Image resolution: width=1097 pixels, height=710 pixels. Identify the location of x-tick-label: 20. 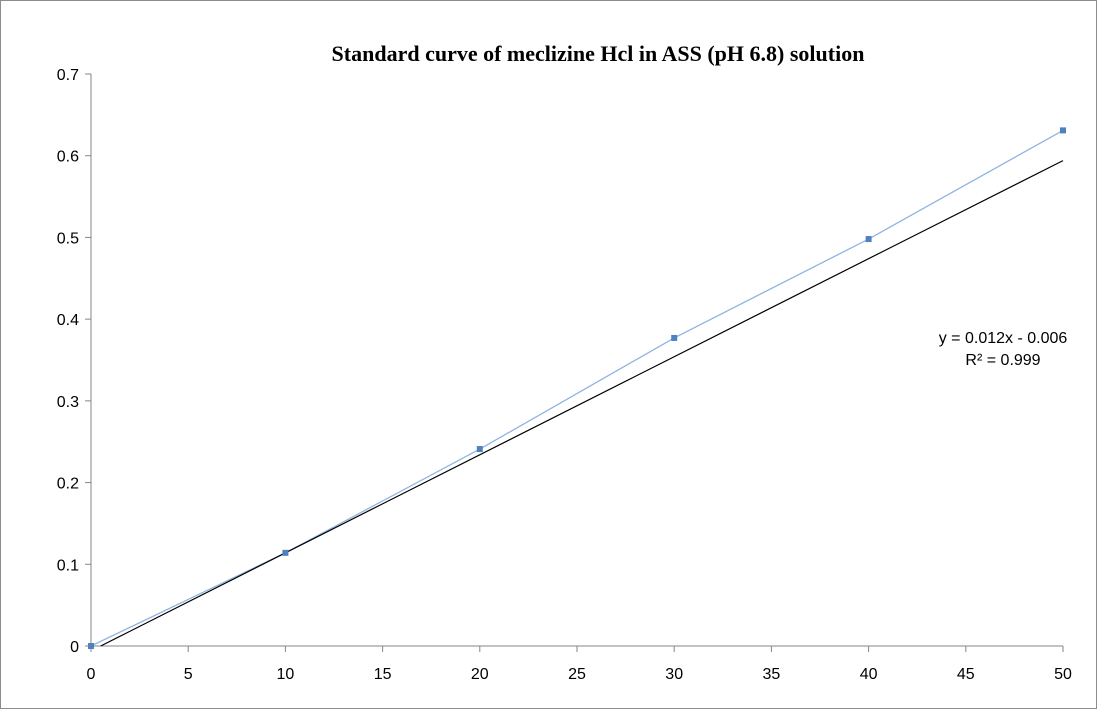
(480, 674).